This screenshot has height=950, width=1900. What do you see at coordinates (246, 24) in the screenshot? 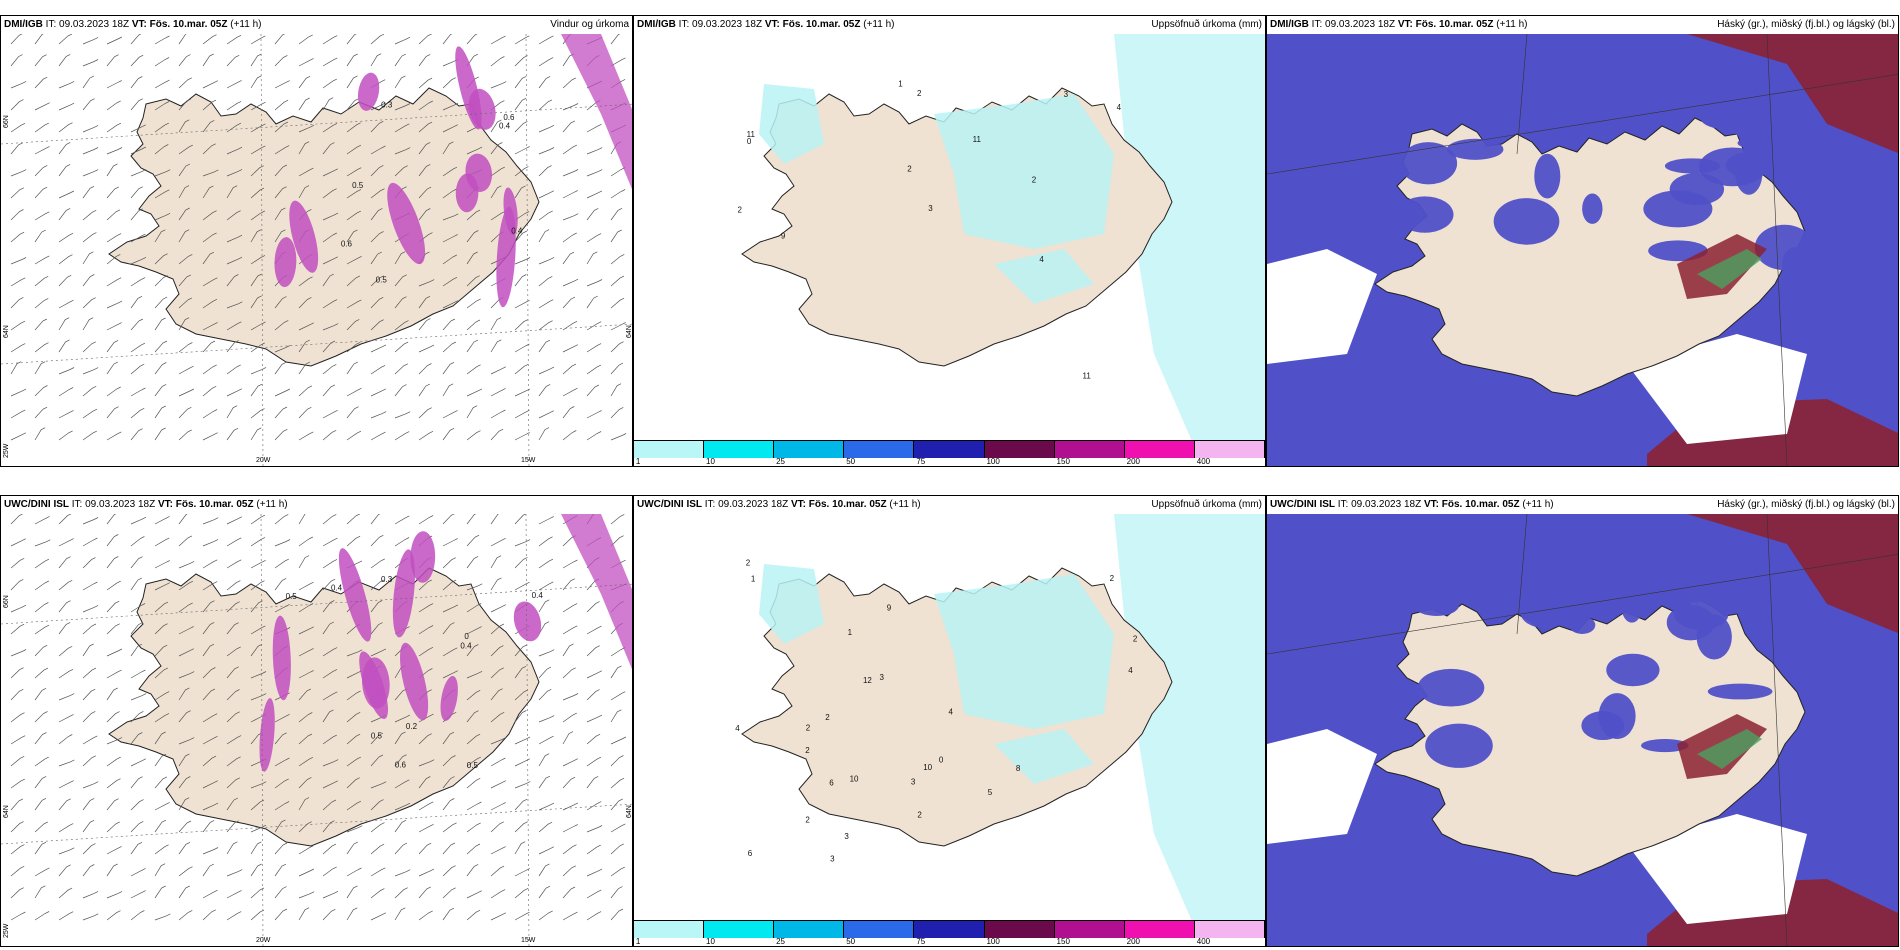
I see `header-lead: (+11 h)` at bounding box center [246, 24].